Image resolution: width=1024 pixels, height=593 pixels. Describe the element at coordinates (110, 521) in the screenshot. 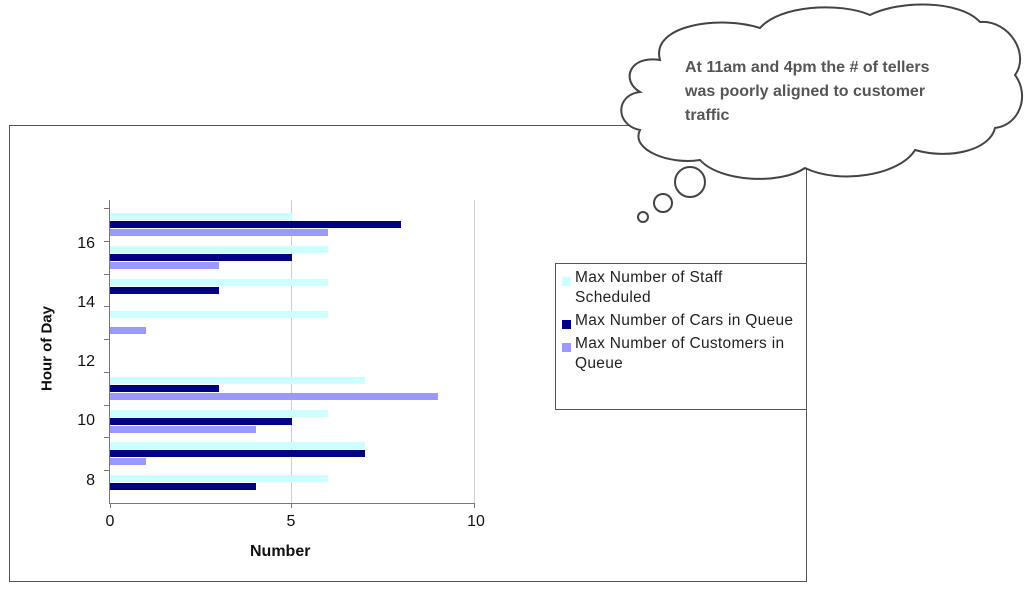

I see `x-tick-label: 0` at that location.